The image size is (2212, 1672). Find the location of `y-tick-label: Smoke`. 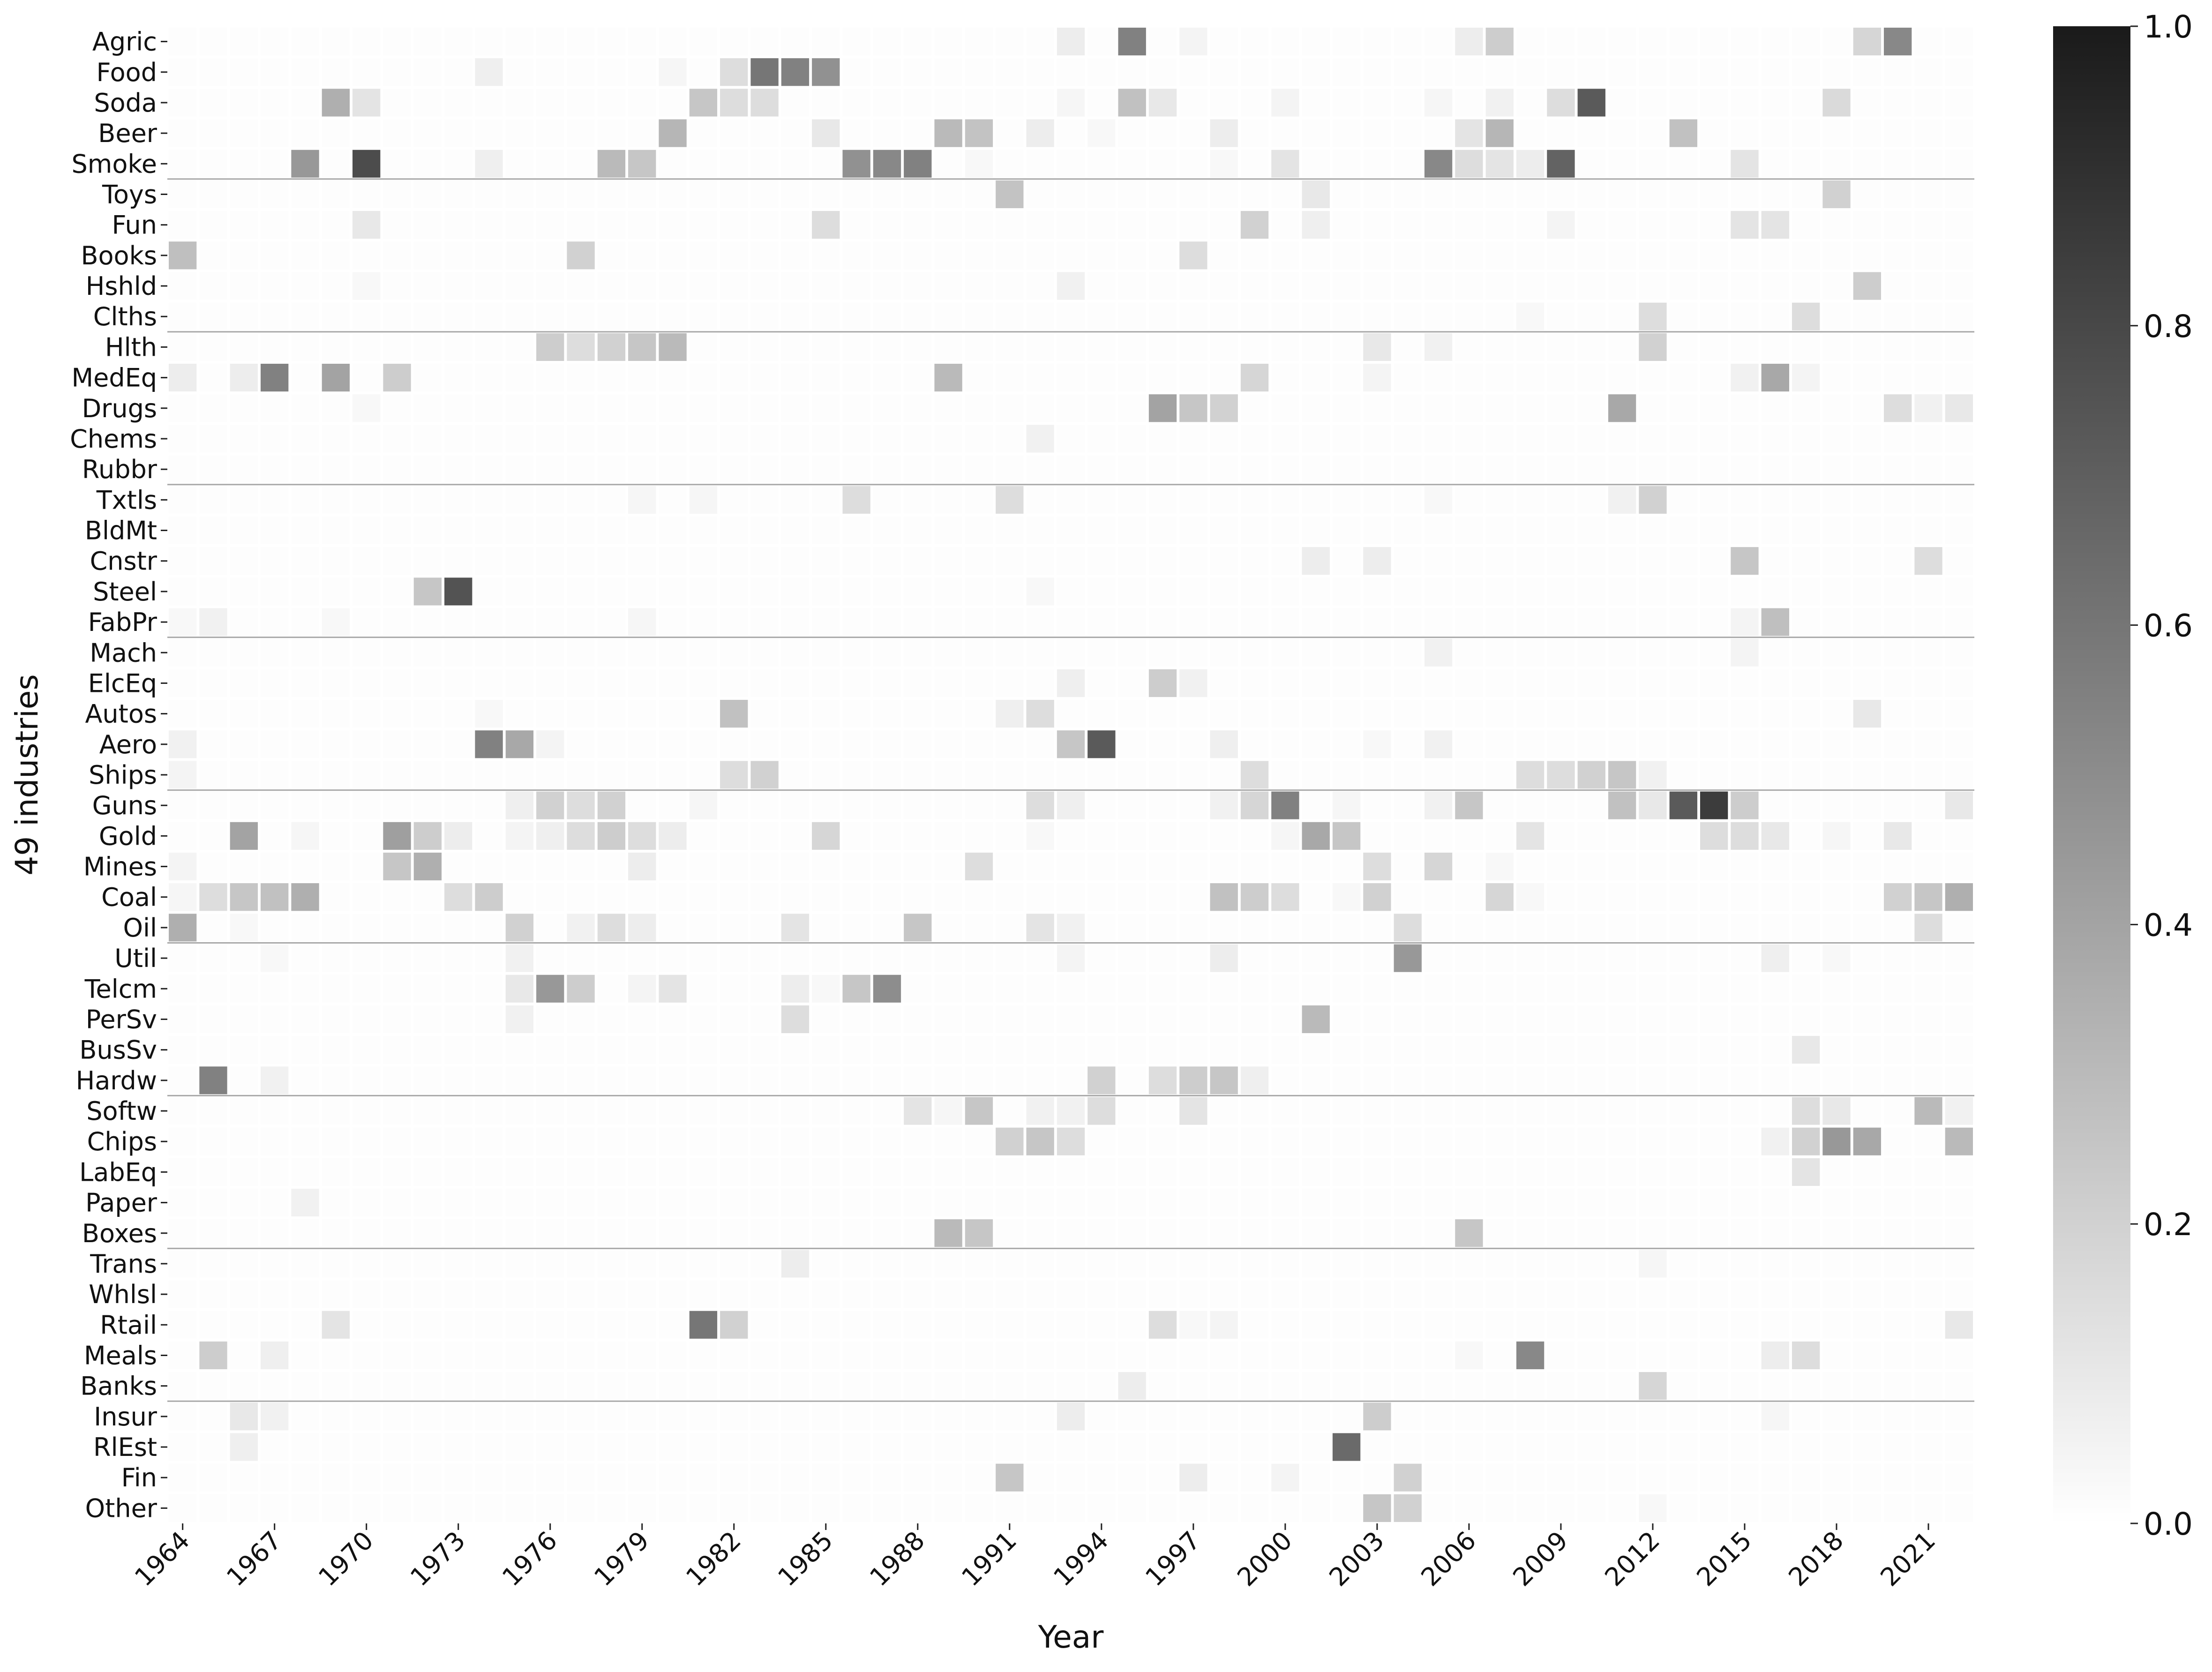

y-tick-label: Smoke is located at coordinates (114, 164).